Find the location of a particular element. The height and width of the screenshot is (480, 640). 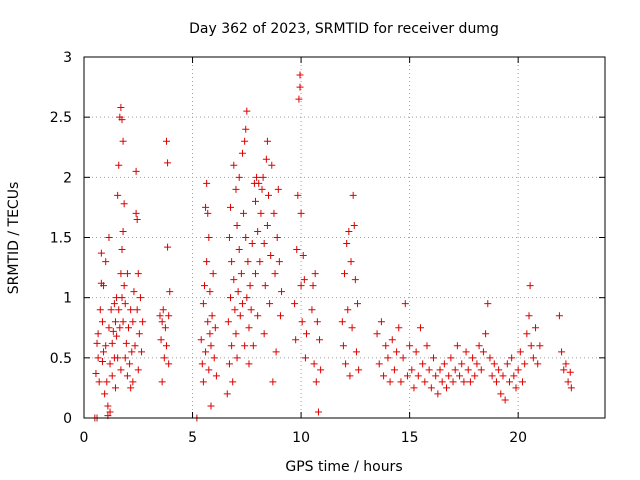

x-axis-label: GPS time / hours is located at coordinates (343, 467).